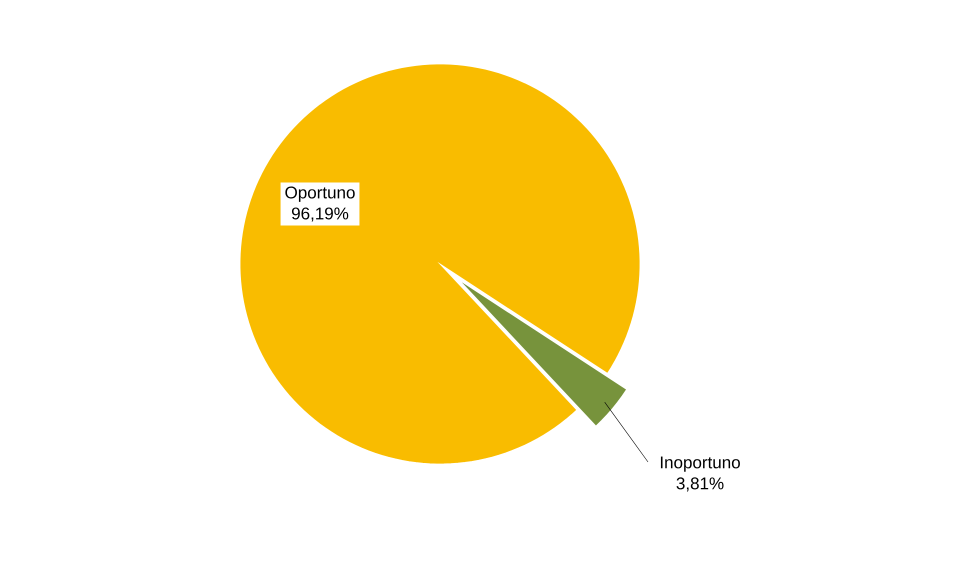 The height and width of the screenshot is (584, 953). What do you see at coordinates (320, 214) in the screenshot?
I see `data-label: 96,19%` at bounding box center [320, 214].